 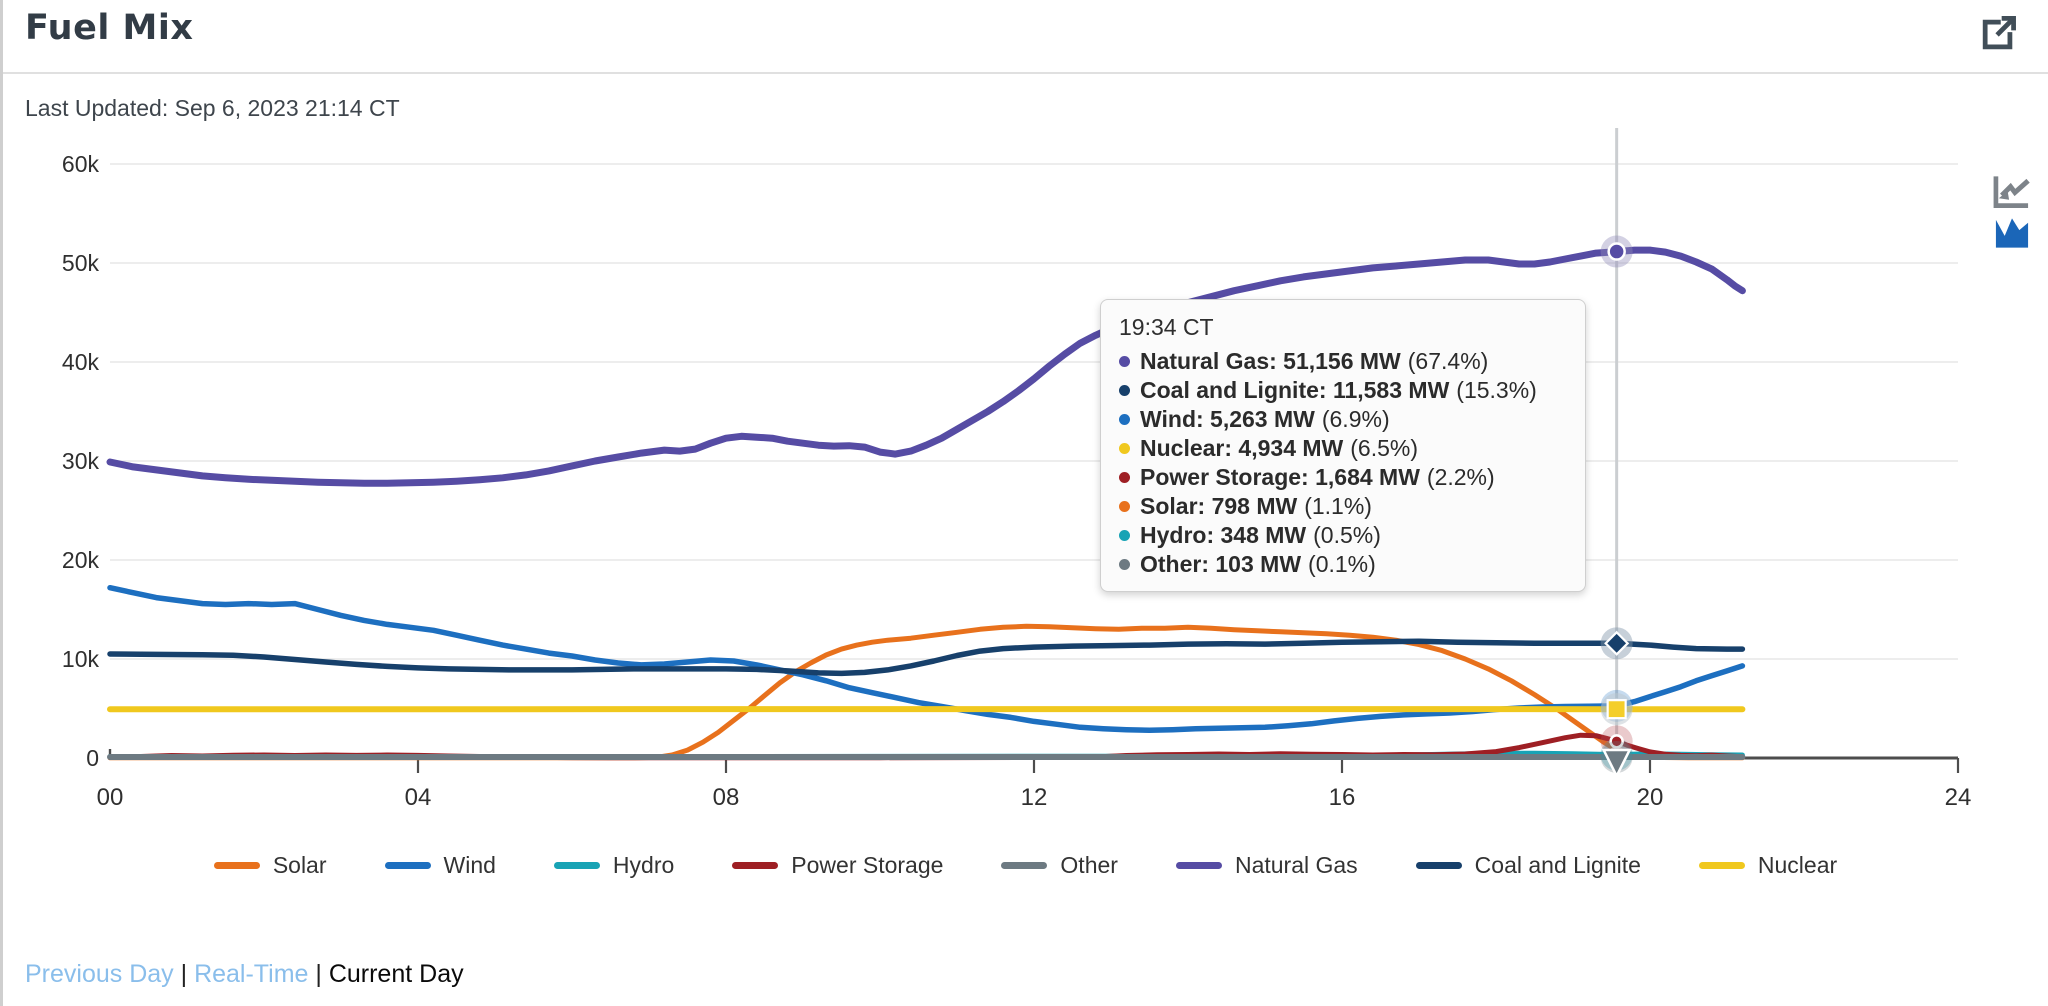 I want to click on tooltip-row: Hydro: 348 MW (0.5%), so click(x=1343, y=535).